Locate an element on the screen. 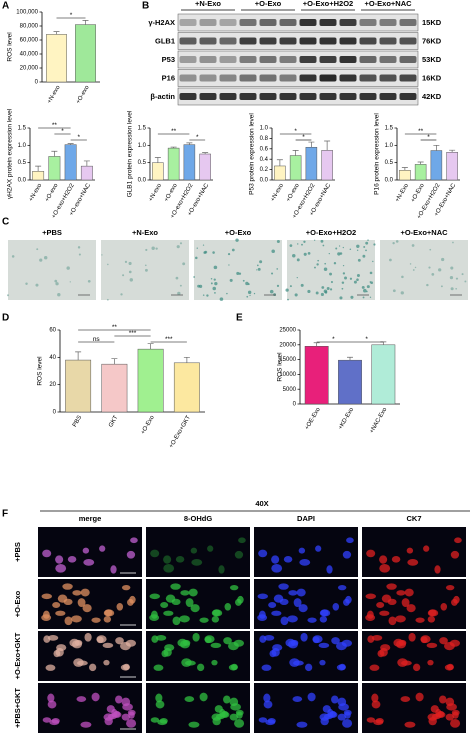 Image resolution: width=474 pixels, height=740 pixels. band-label: GLB1 is located at coordinates (165, 41).